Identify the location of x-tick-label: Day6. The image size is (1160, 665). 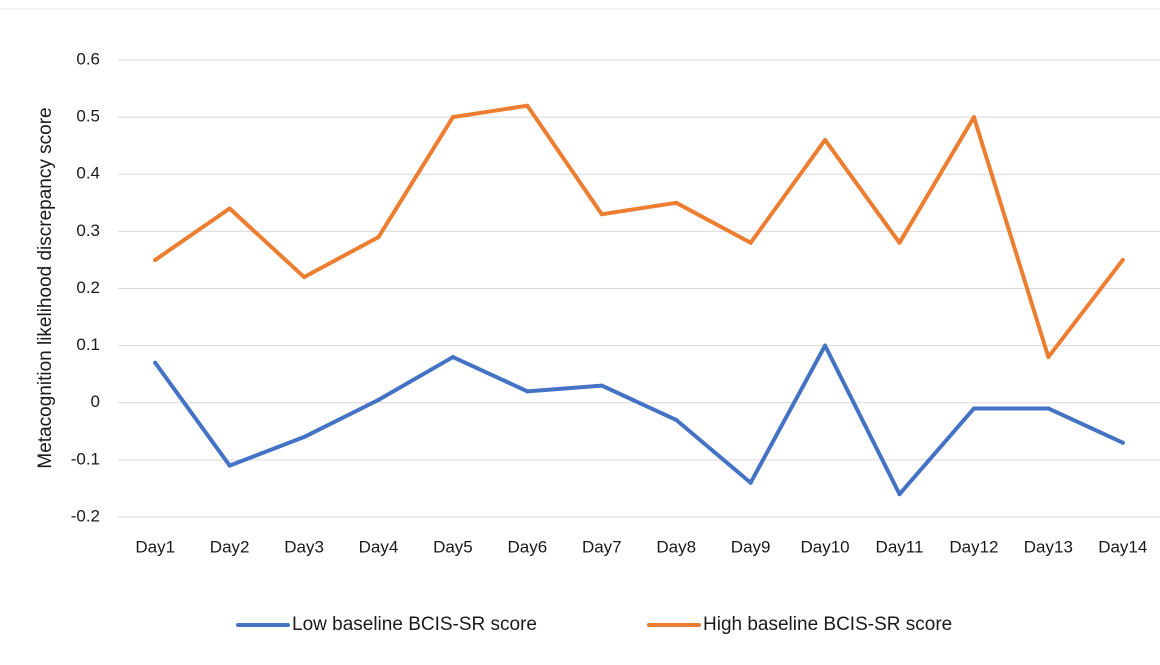
(528, 546).